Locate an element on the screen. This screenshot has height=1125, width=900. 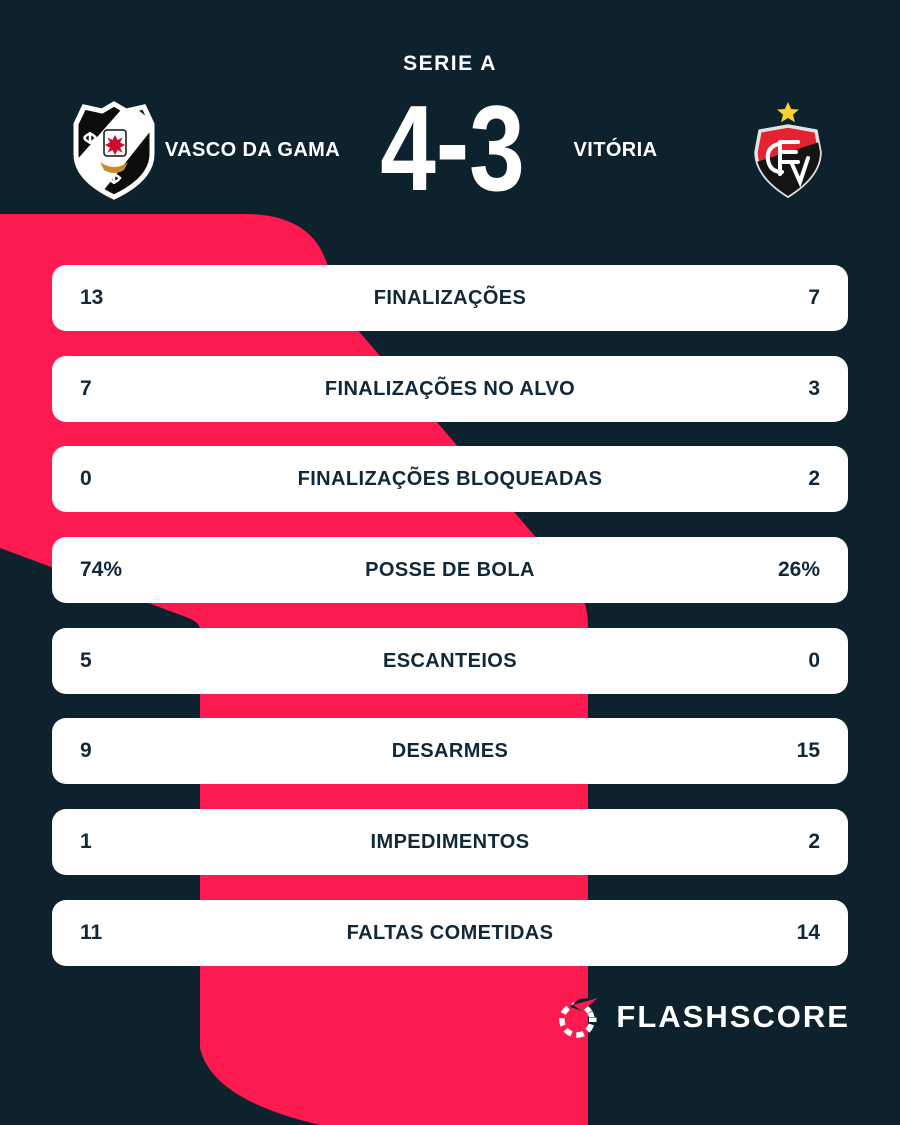
away-stat-value: 7 is located at coordinates (814, 297).